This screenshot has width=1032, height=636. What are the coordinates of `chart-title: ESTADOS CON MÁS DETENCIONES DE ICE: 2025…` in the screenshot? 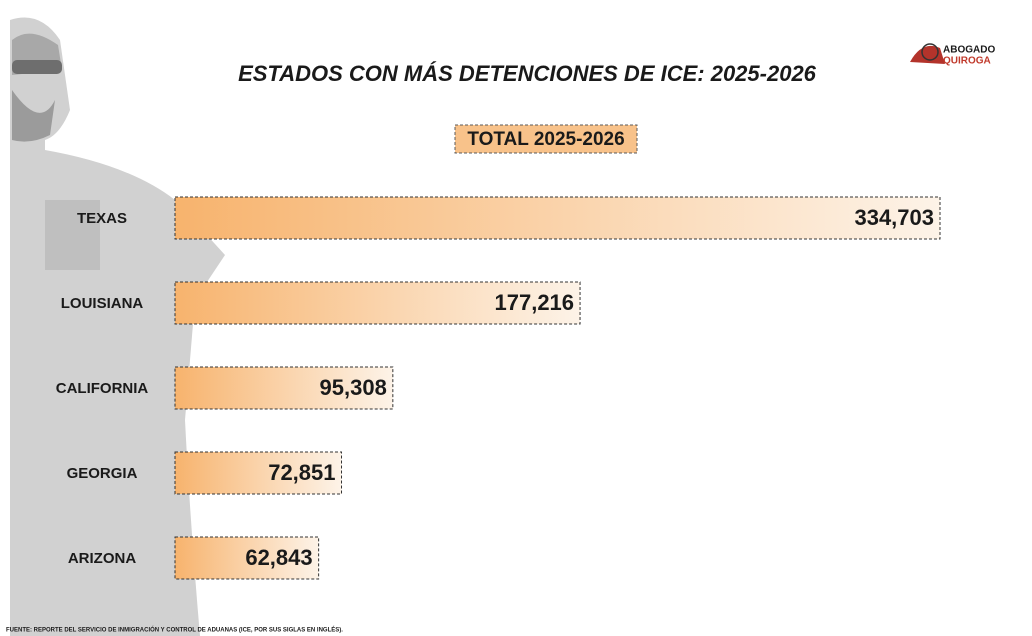 It's located at (527, 73).